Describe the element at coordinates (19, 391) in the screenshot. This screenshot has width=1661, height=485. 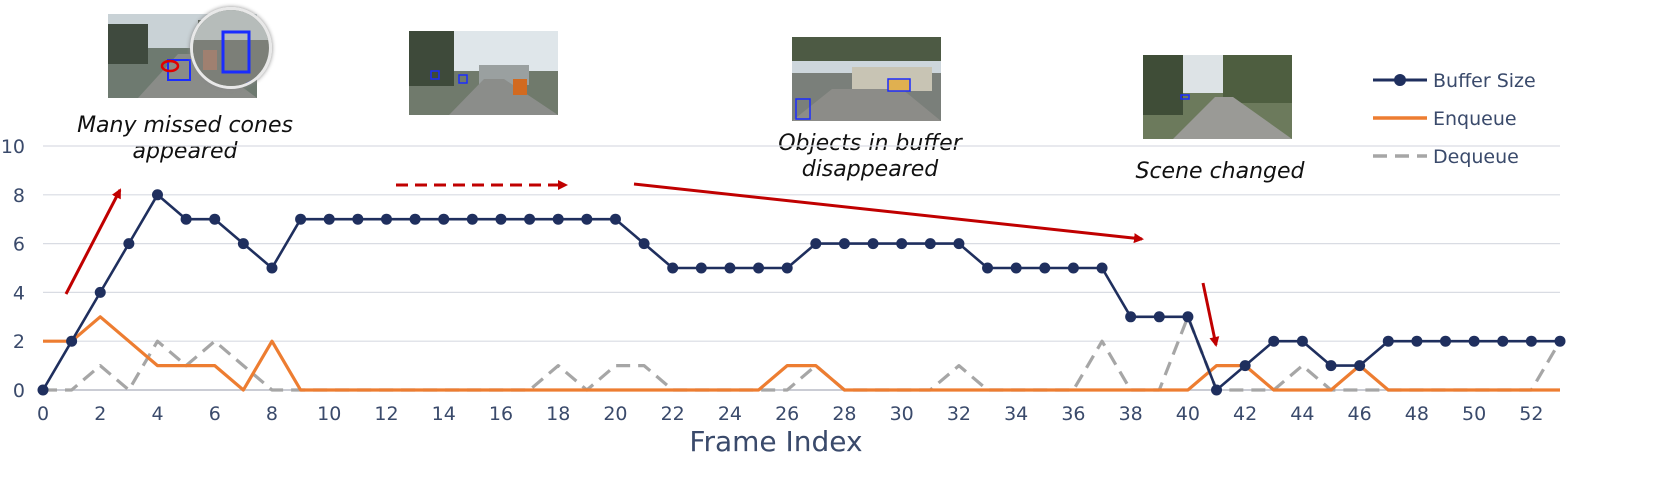
I see `y-tick-label: 0` at that location.